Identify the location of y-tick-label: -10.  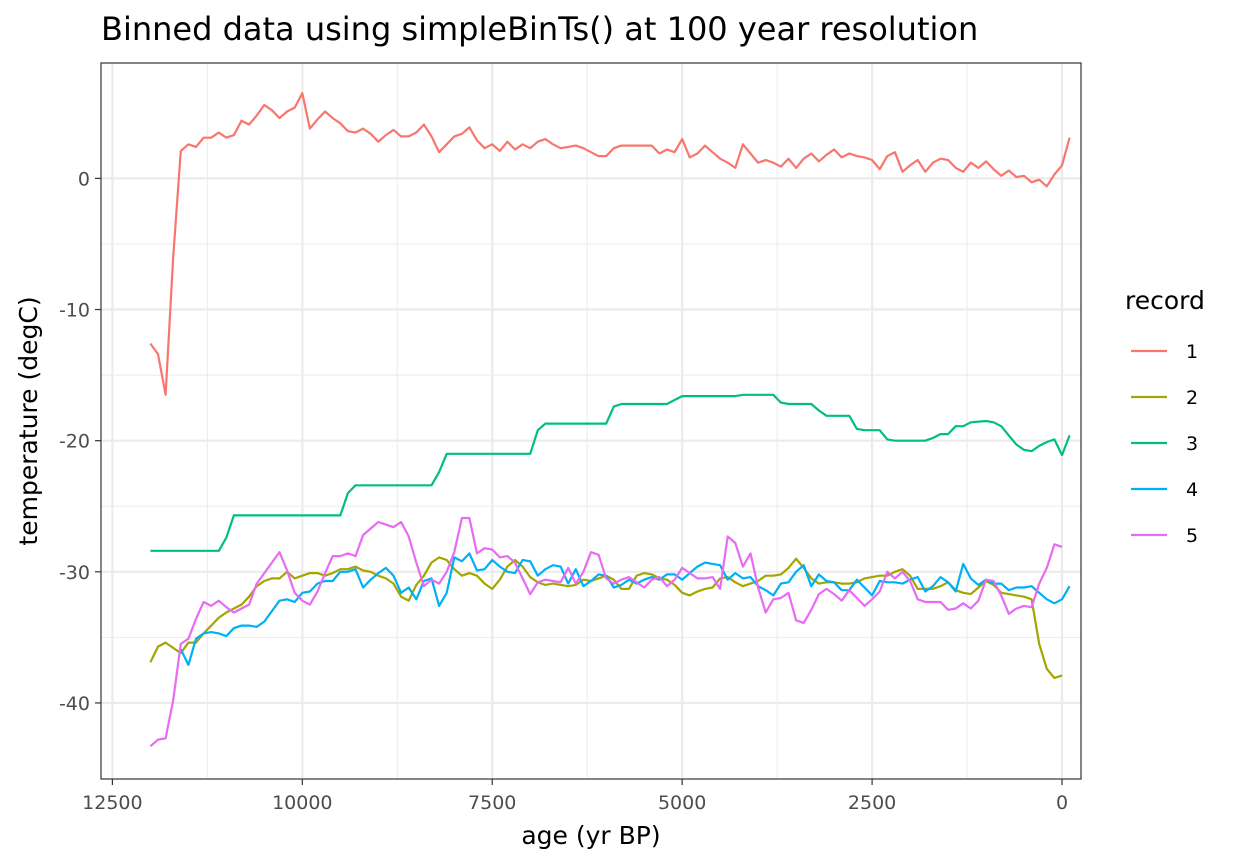
(74, 311).